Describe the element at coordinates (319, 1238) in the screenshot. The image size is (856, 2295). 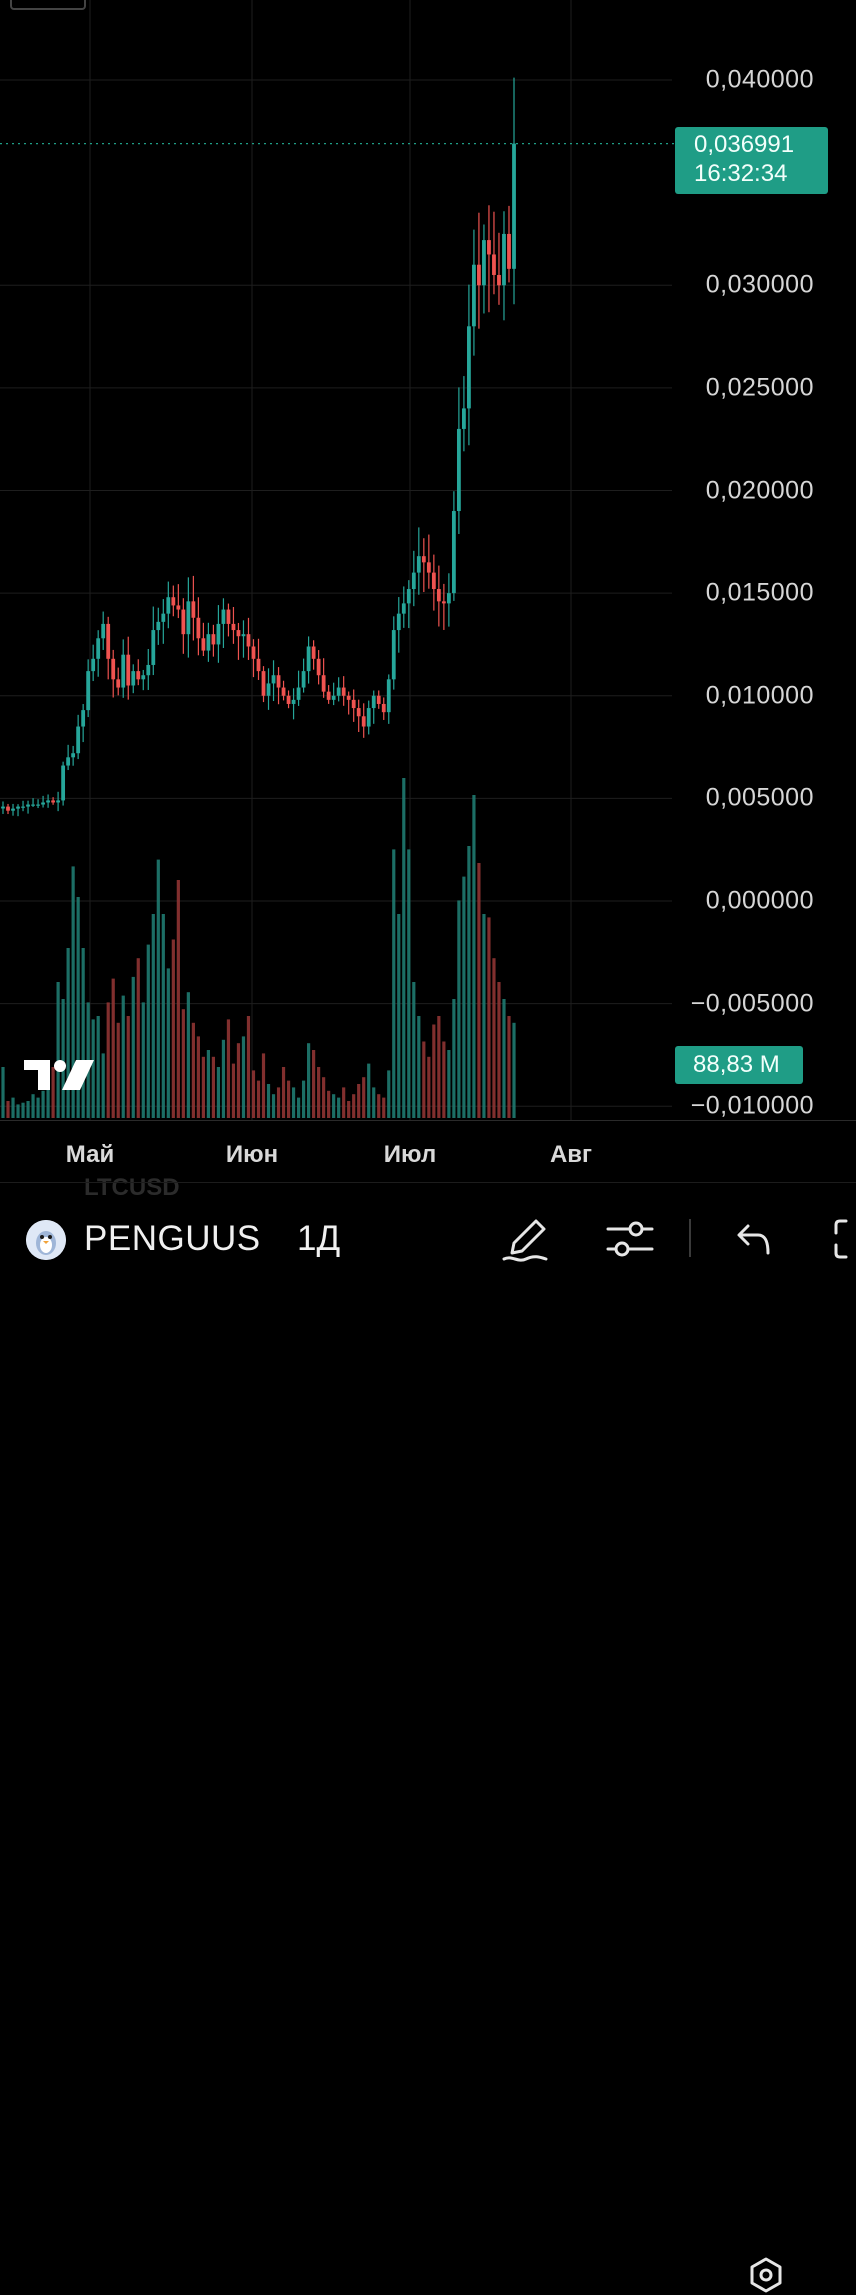
I see `interval-selector: 1Д` at that location.